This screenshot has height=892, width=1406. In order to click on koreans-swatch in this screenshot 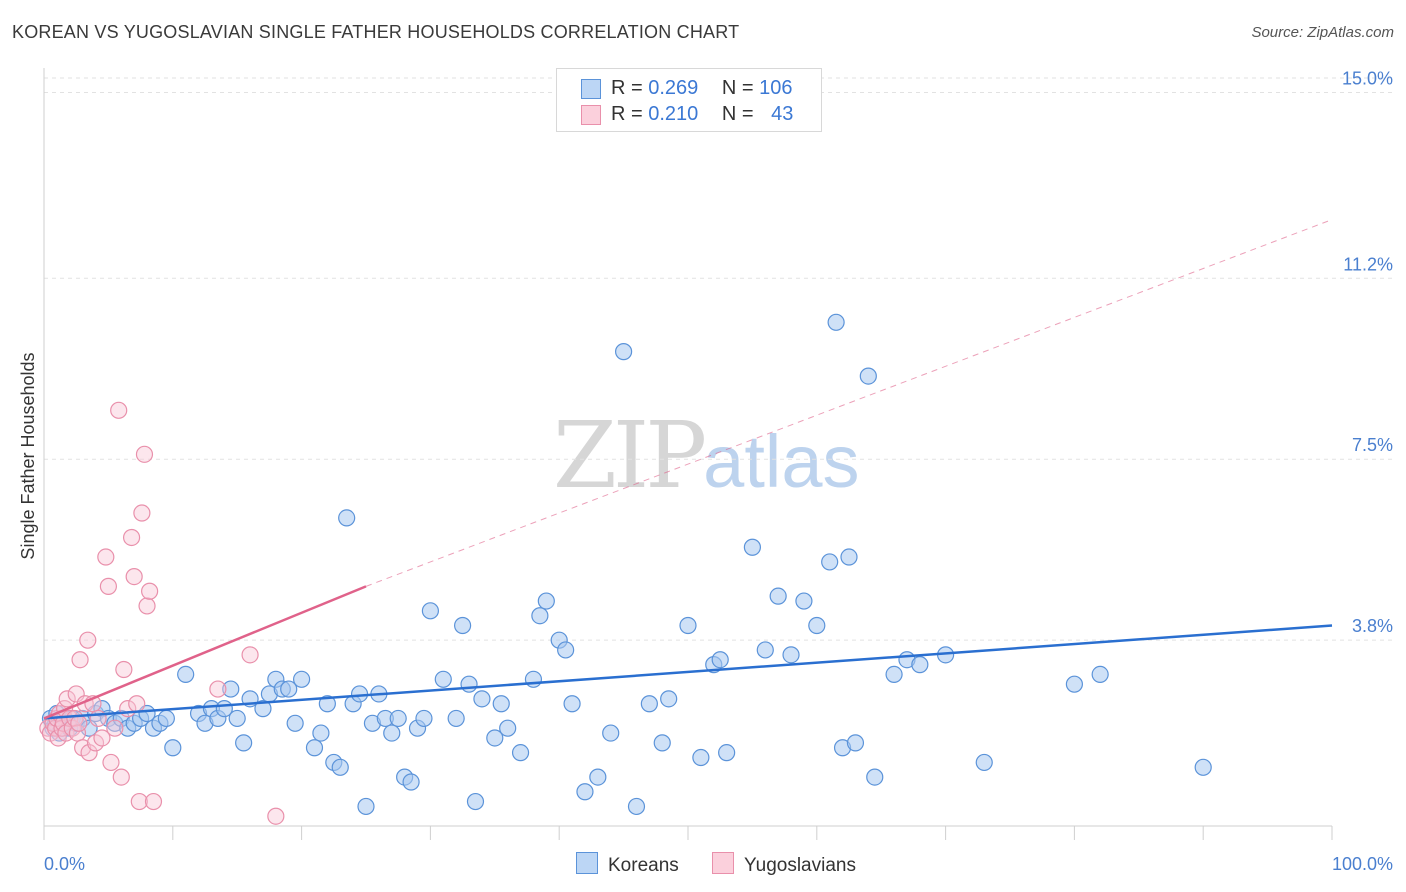, I will do `click(587, 863)`.